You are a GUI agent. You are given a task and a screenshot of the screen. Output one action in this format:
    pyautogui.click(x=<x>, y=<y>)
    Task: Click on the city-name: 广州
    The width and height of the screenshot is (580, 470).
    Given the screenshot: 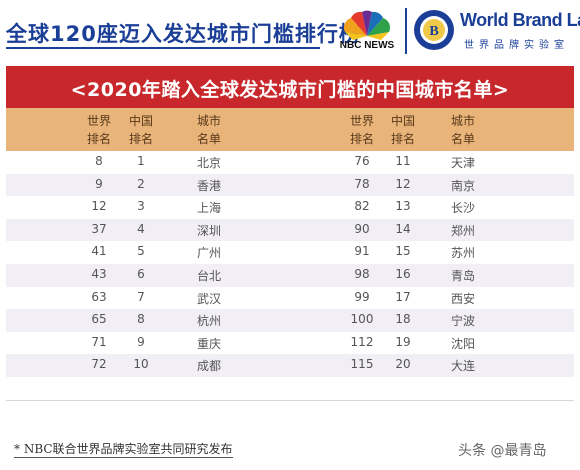 What is the action you would take?
    pyautogui.click(x=208, y=253)
    